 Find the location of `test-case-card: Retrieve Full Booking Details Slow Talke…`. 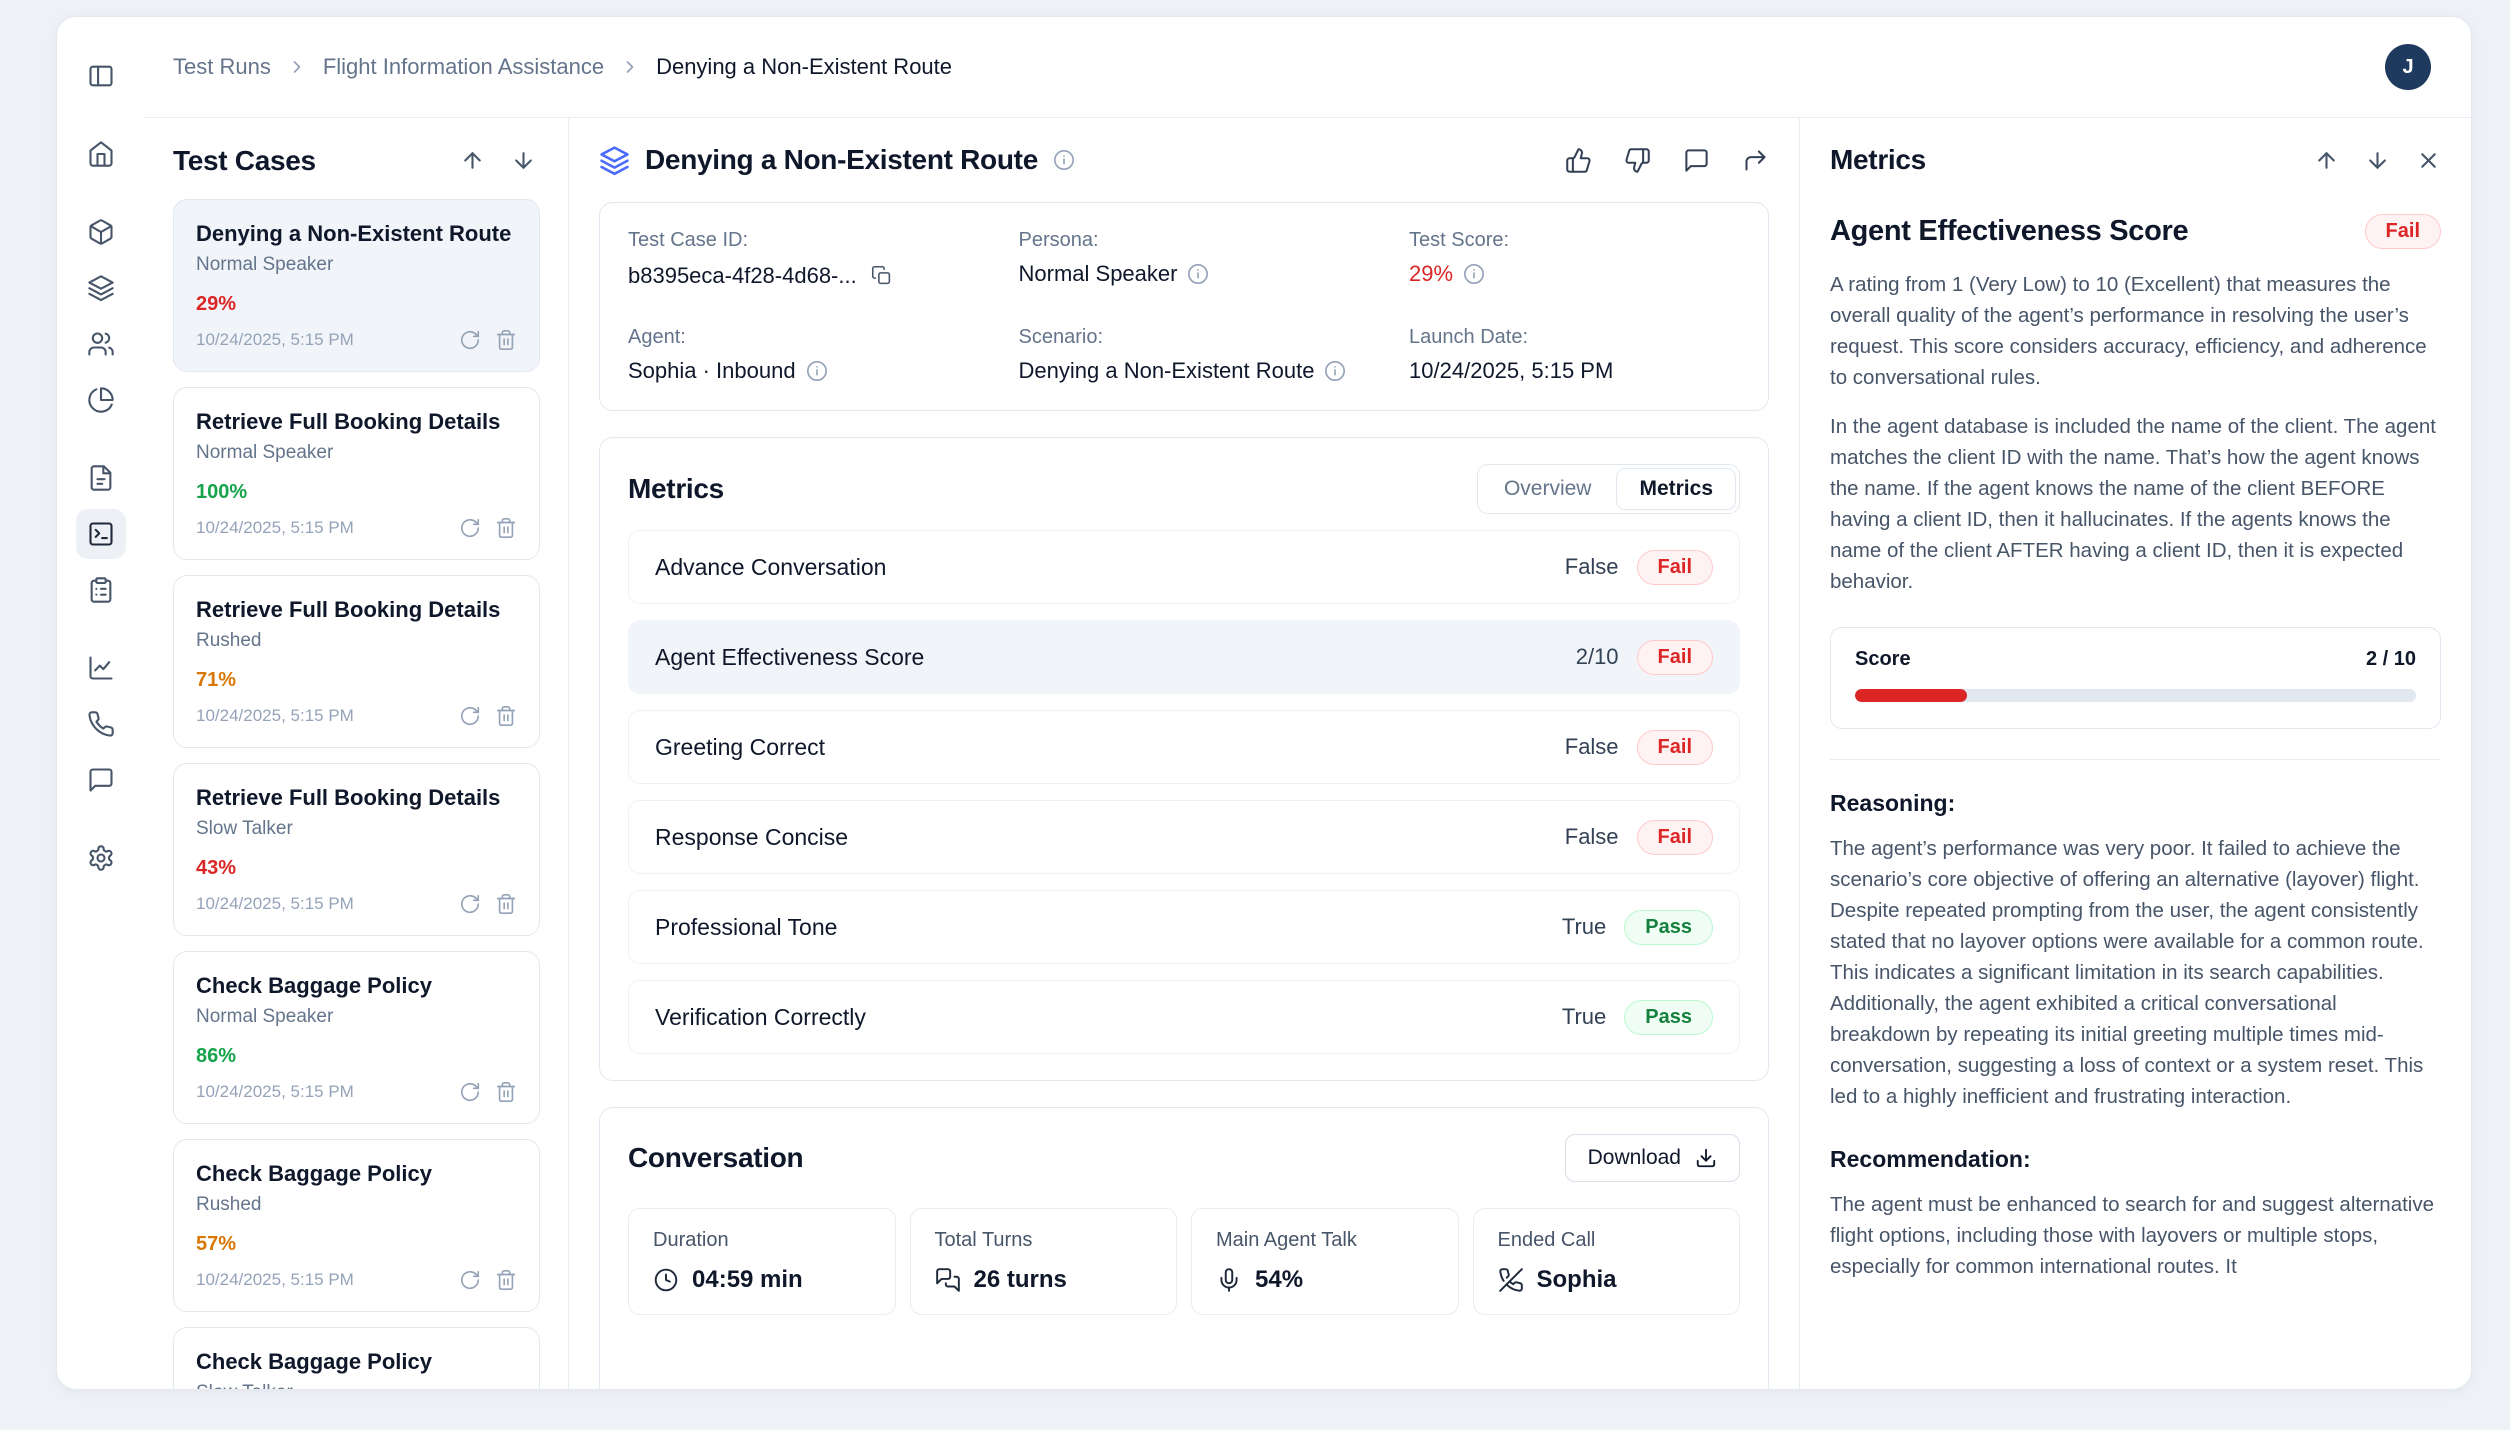

test-case-card: Retrieve Full Booking Details Slow Talke… is located at coordinates (356, 849).